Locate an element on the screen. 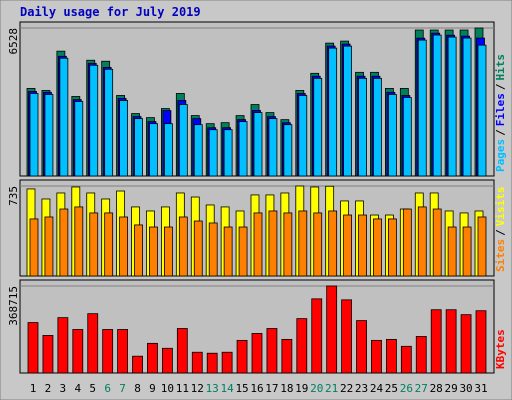 This screenshot has width=512, height=400. legend-entry: Sites is located at coordinates (500, 255).